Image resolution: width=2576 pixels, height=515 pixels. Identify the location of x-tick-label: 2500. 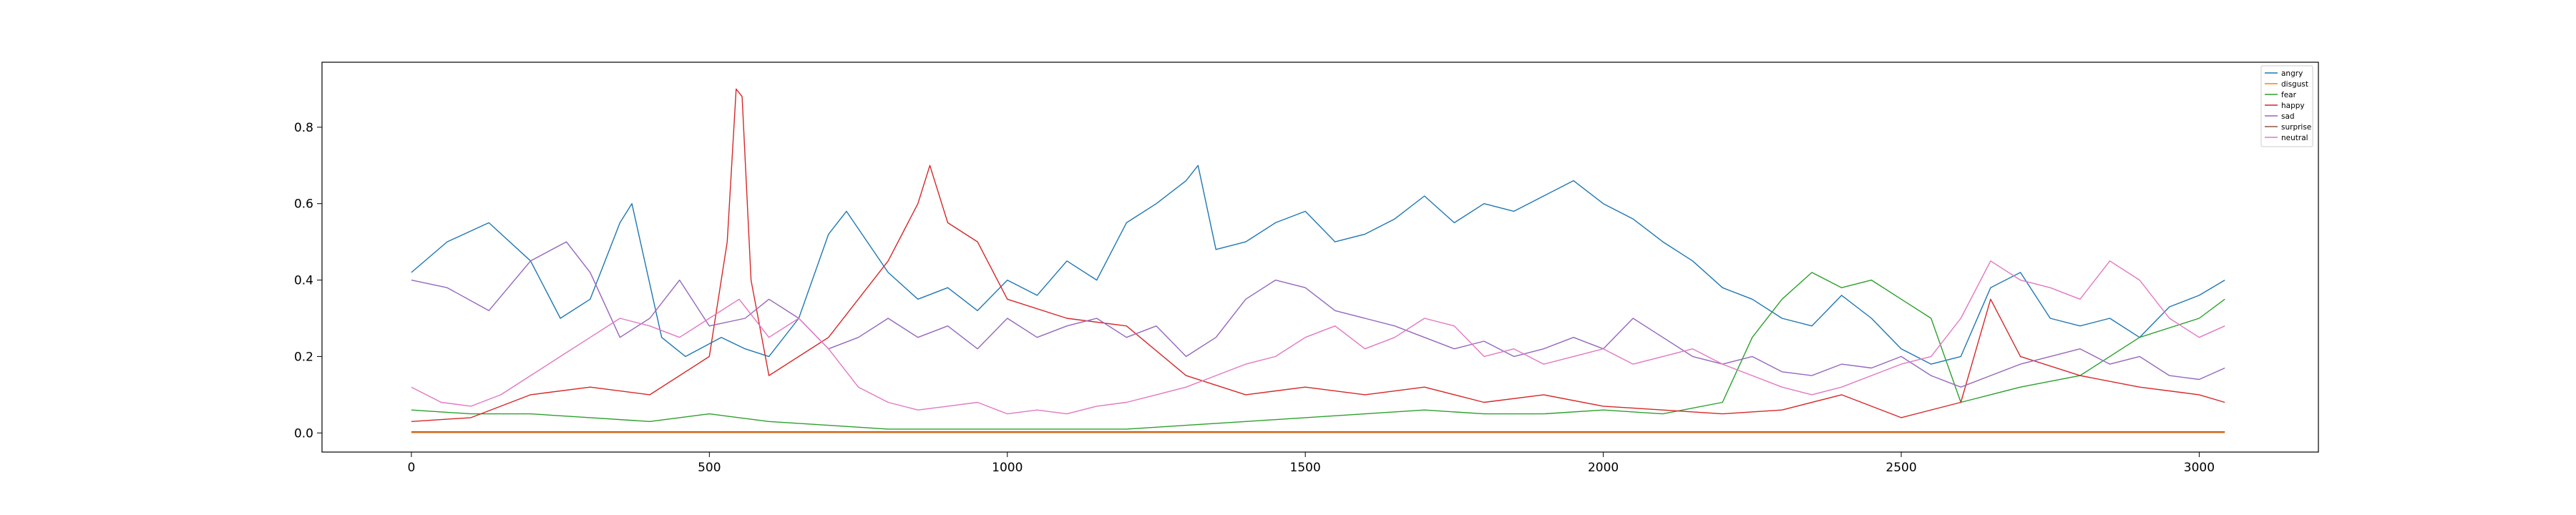
(1900, 468).